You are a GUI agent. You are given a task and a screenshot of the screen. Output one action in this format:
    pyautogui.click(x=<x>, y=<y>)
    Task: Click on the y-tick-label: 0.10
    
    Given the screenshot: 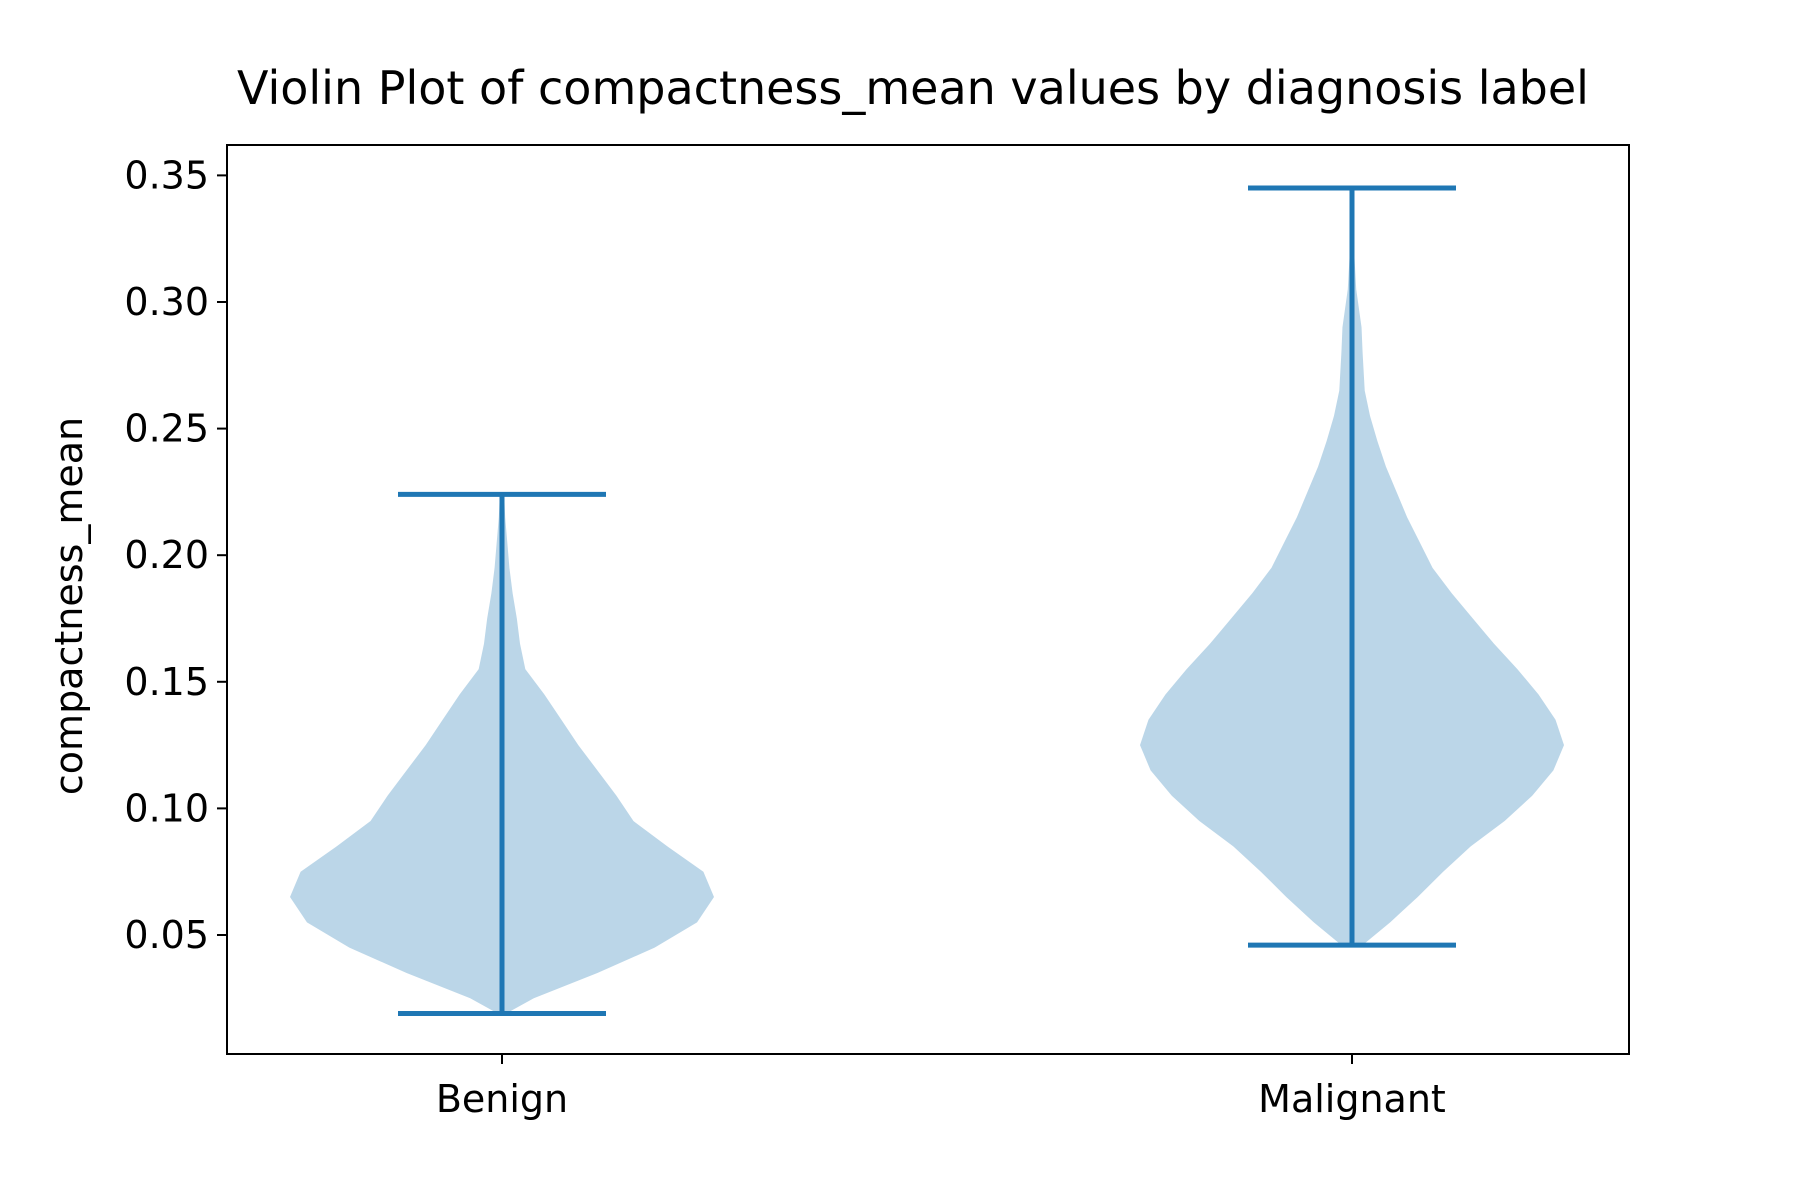 What is the action you would take?
    pyautogui.click(x=166, y=808)
    